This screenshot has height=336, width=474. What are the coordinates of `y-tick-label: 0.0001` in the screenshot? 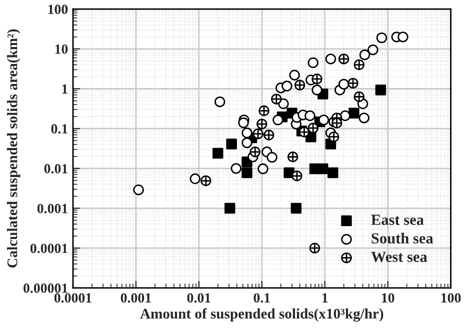 It's located at (49, 249).